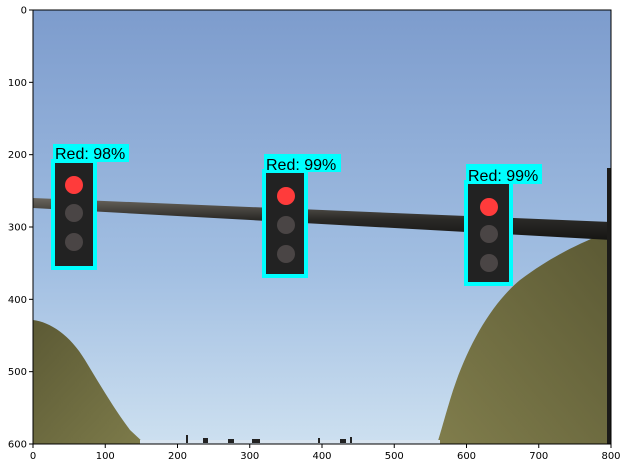 Image resolution: width=629 pixels, height=469 pixels. What do you see at coordinates (394, 456) in the screenshot?
I see `x-tick-label: 500` at bounding box center [394, 456].